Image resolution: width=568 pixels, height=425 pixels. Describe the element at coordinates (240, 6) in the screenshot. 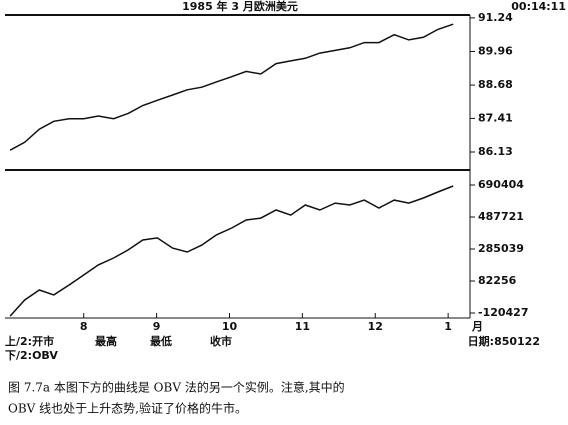

I see `chart-title: 1985 年 3 月欧洲美元` at that location.